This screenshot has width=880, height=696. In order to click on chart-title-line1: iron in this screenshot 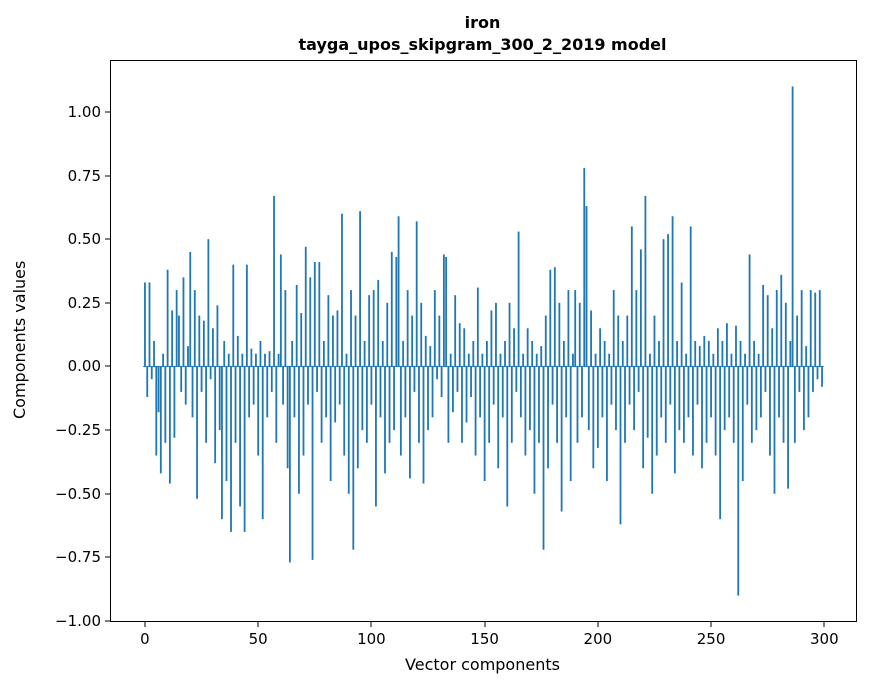, I will do `click(482, 22)`.